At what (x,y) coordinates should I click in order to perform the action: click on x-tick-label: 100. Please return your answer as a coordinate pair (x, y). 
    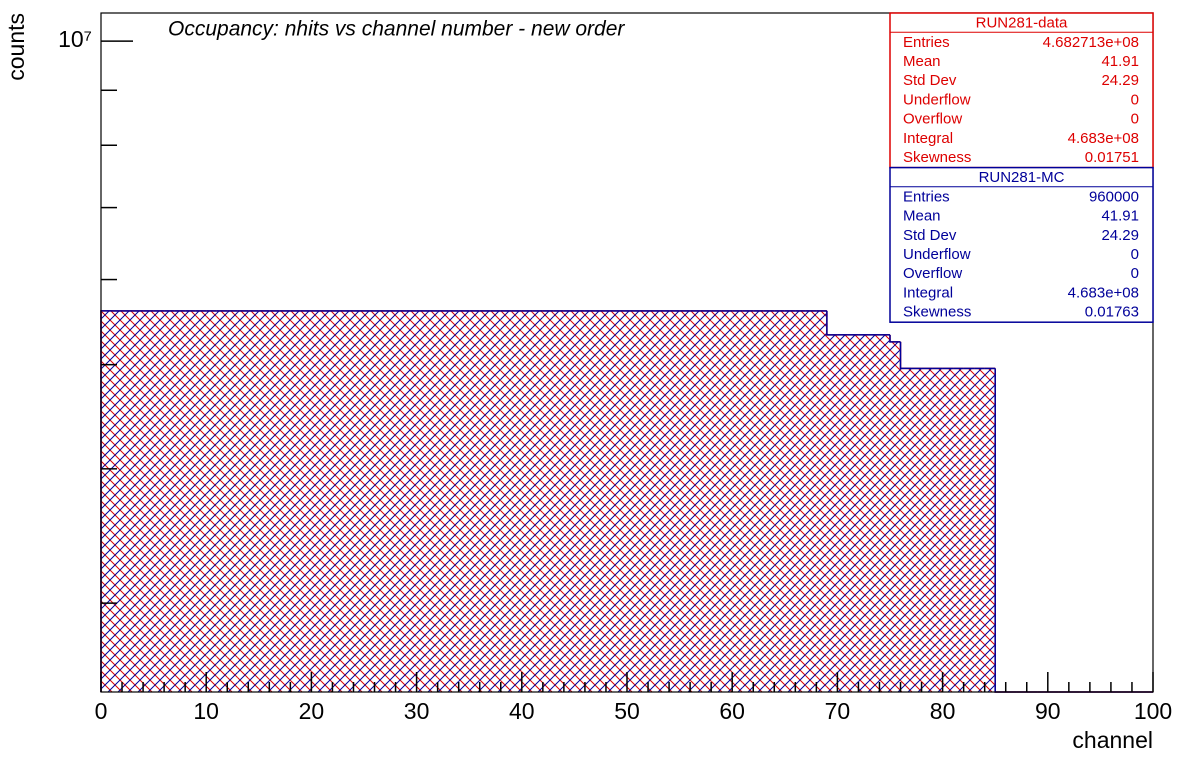
    Looking at the image, I should click on (1153, 711).